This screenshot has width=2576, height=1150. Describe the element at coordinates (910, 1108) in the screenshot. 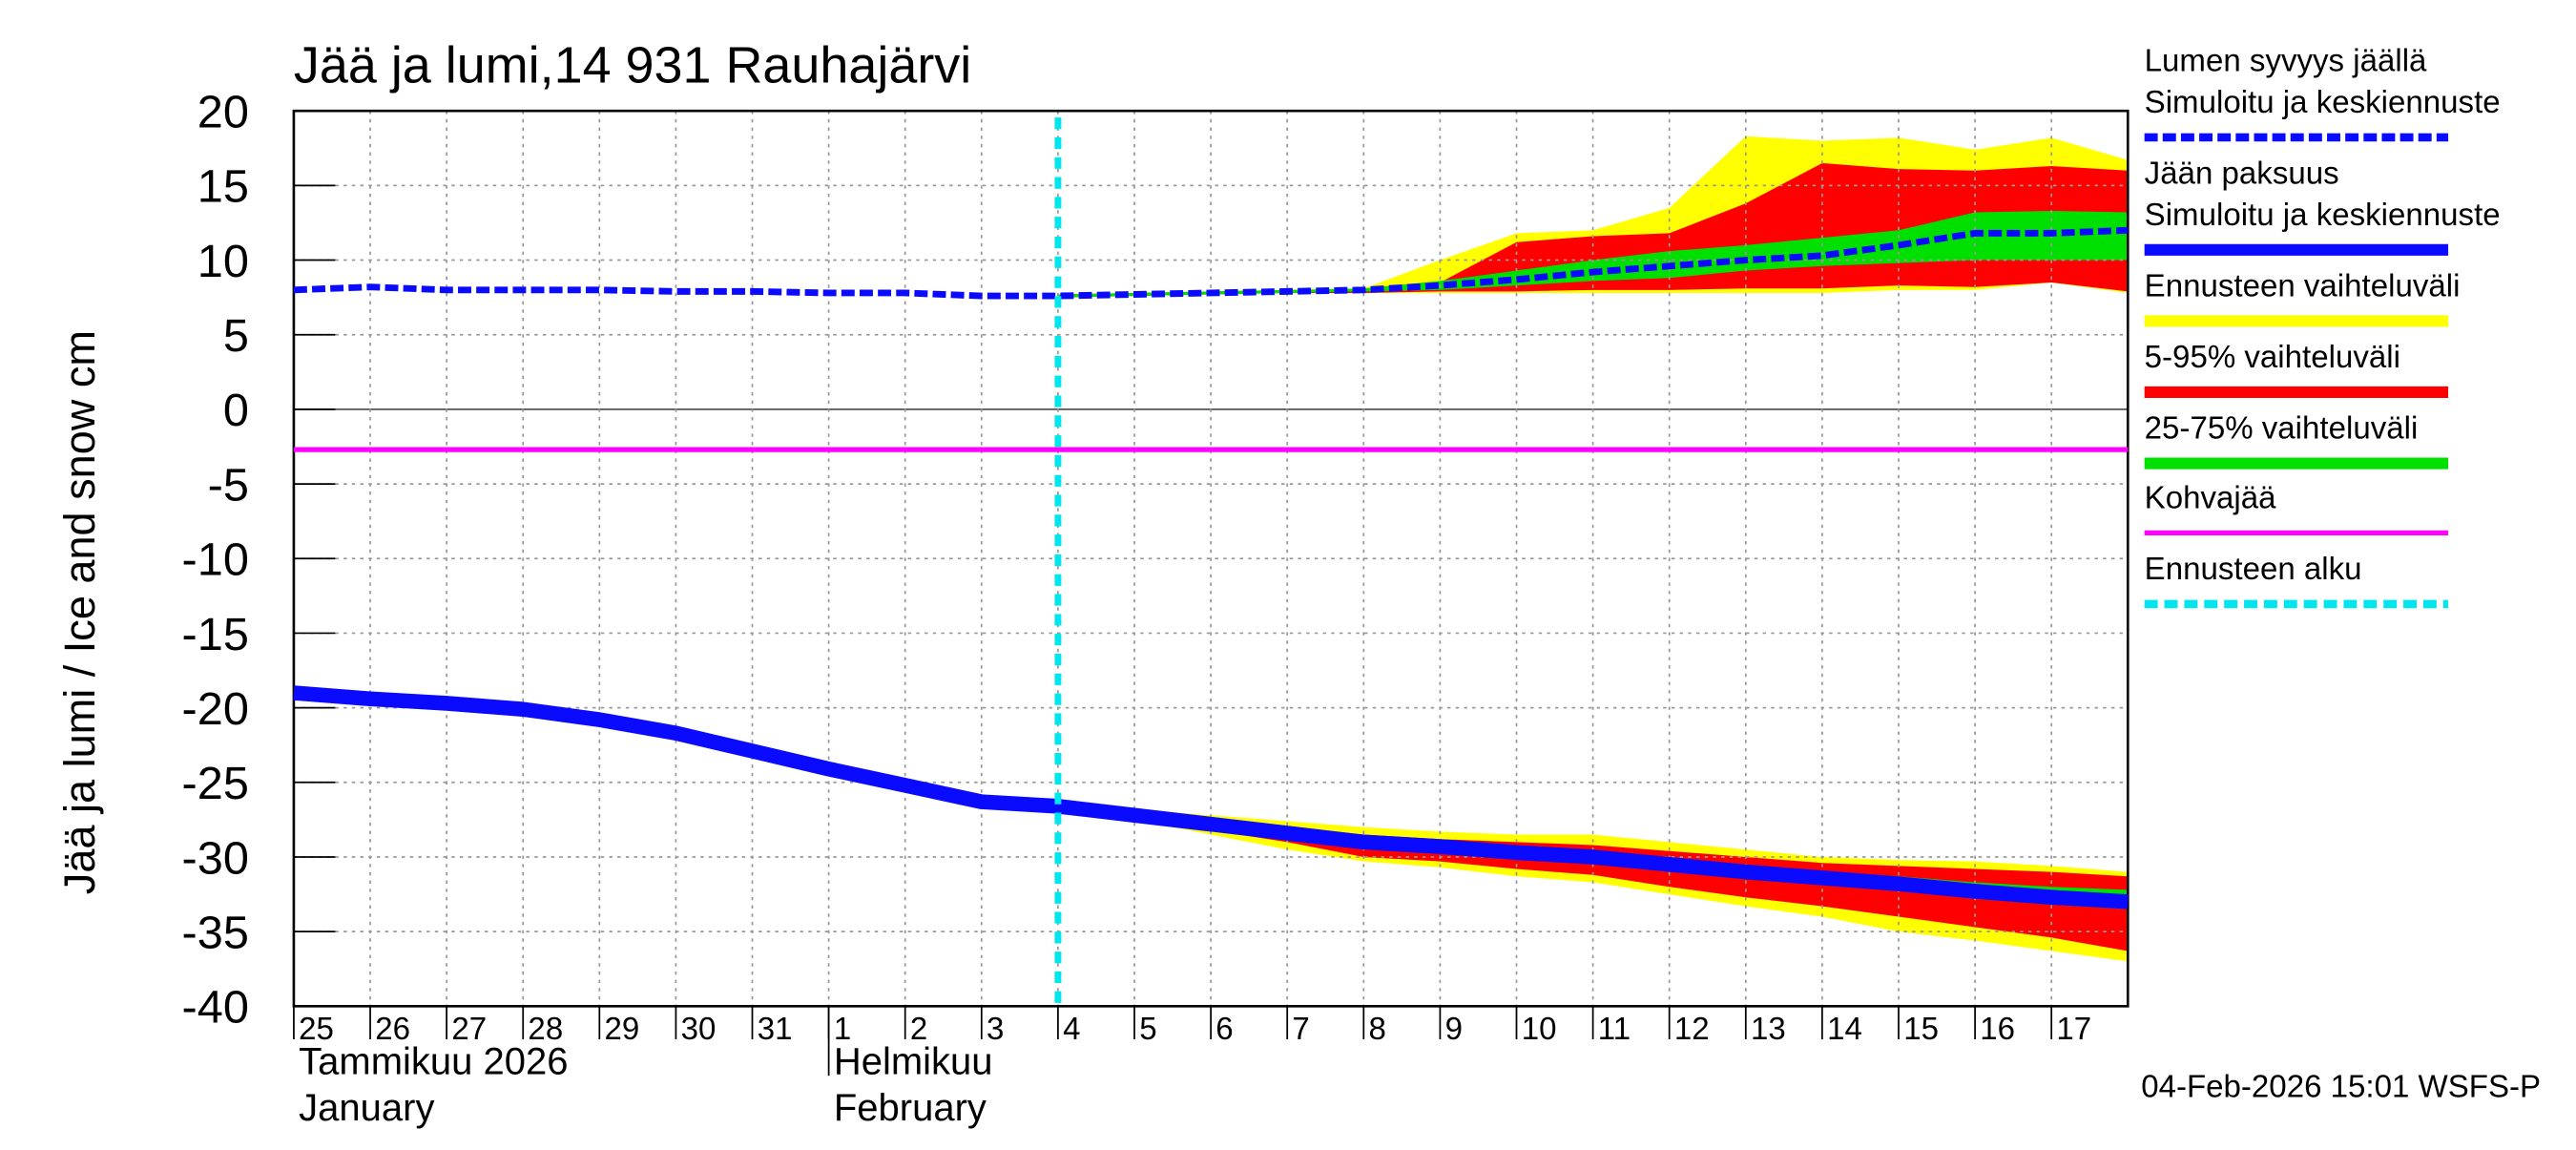

I see `month-label: February` at that location.